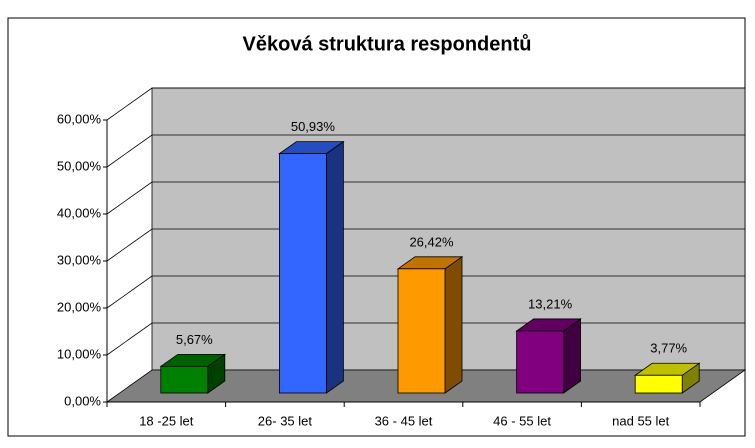 This screenshot has height=448, width=755. I want to click on data-label: 5,67%, so click(194, 339).